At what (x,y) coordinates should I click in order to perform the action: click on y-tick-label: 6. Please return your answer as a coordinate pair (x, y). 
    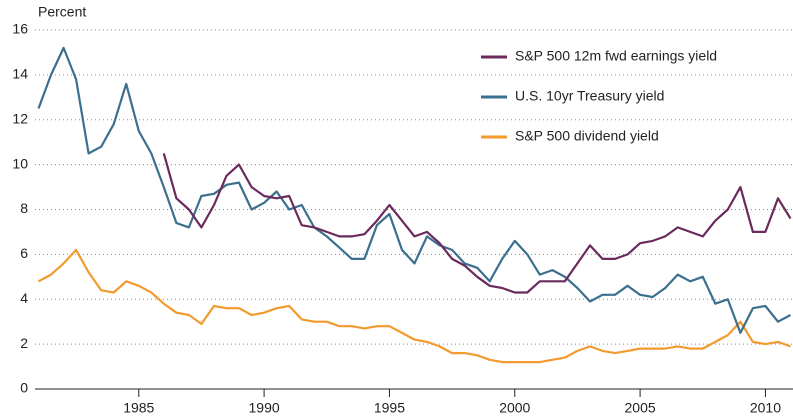
    Looking at the image, I should click on (24, 253).